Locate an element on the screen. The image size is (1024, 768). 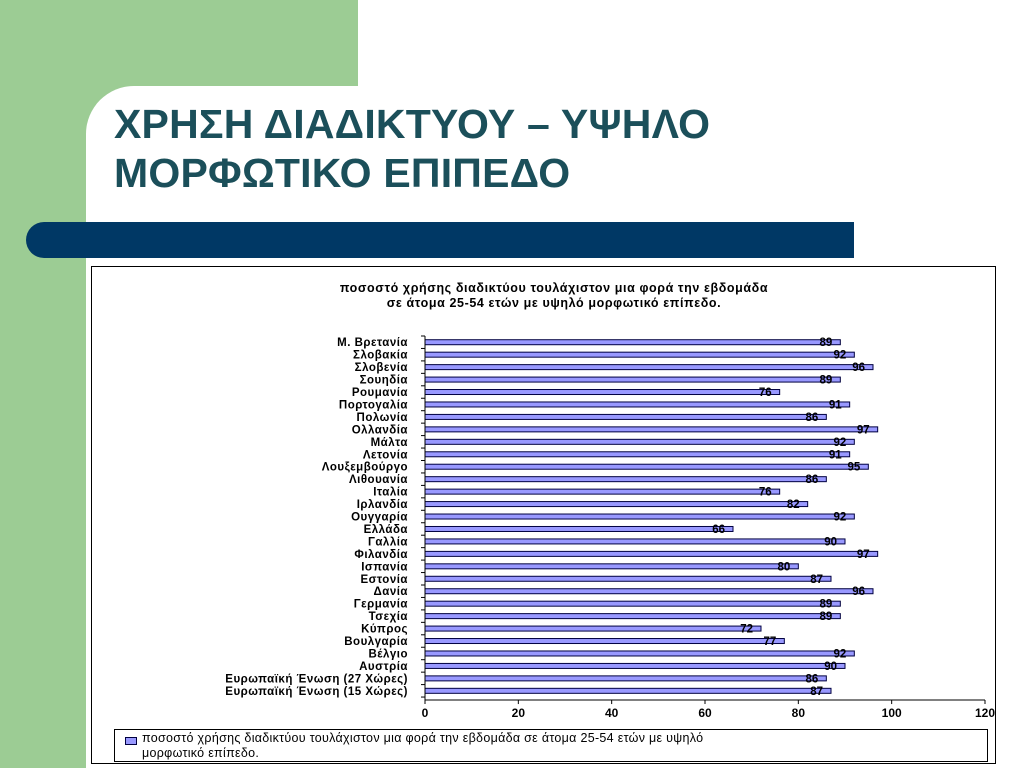
category-label-5: Ρουμανία is located at coordinates (380, 393).